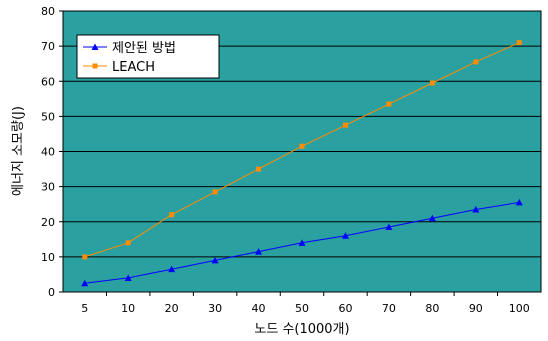 The image size is (548, 341). What do you see at coordinates (172, 308) in the screenshot?
I see `x-tick-label-20: 20` at bounding box center [172, 308].